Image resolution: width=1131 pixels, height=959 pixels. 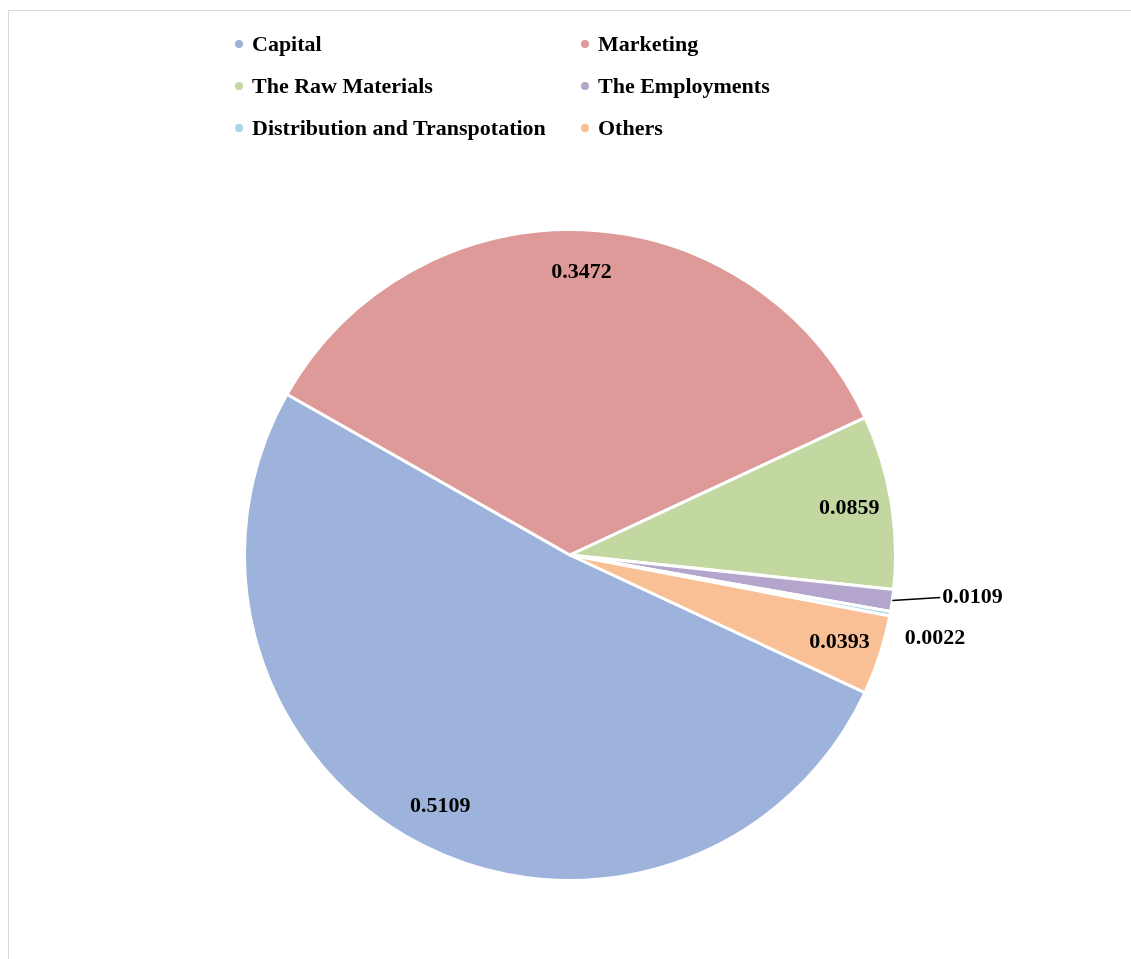 I want to click on data-label: 0.0022, so click(x=935, y=636).